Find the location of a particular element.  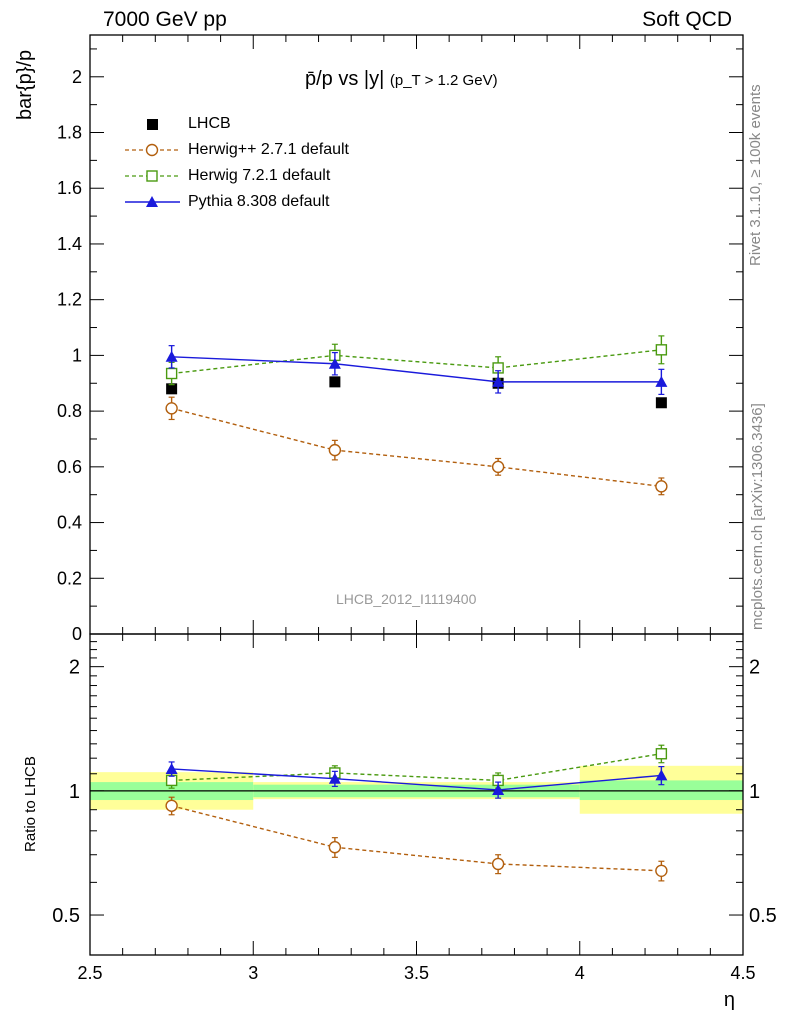

main-y-tick-label: 2 is located at coordinates (77, 77).